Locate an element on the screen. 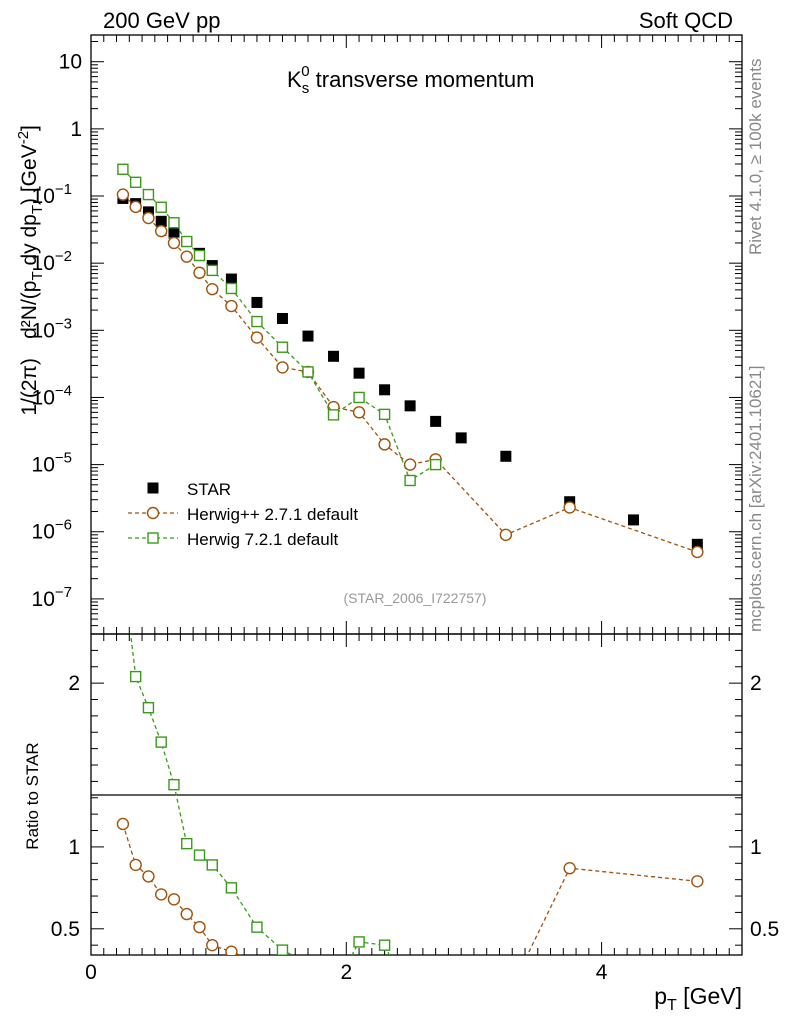 The image size is (786, 1024). y-tick-label: 1 is located at coordinates (76, 129).